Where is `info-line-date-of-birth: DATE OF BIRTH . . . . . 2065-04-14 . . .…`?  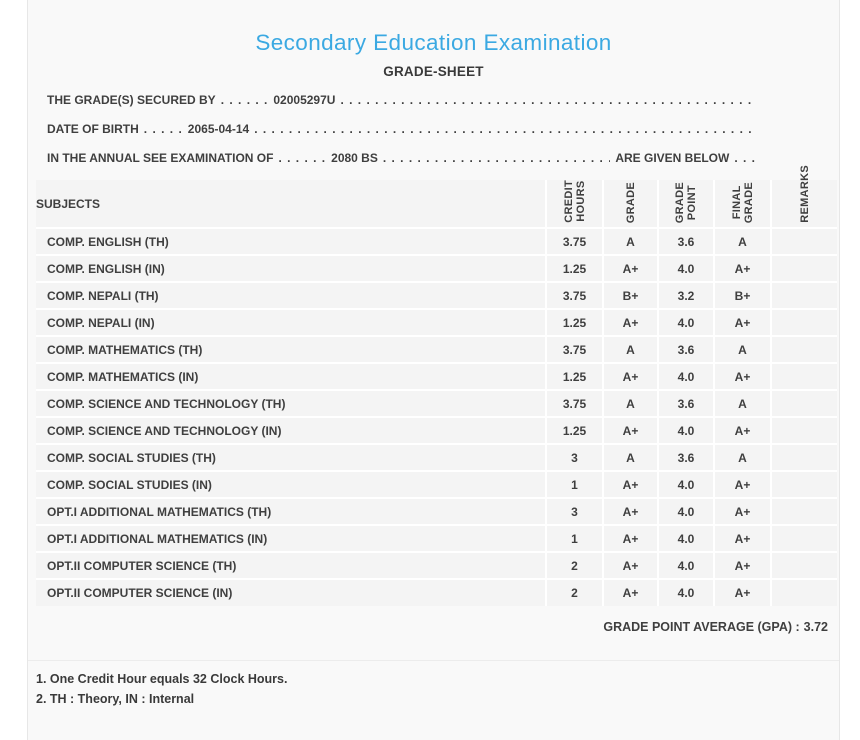 info-line-date-of-birth: DATE OF BIRTH . . . . . 2065-04-14 . . .… is located at coordinates (401, 128).